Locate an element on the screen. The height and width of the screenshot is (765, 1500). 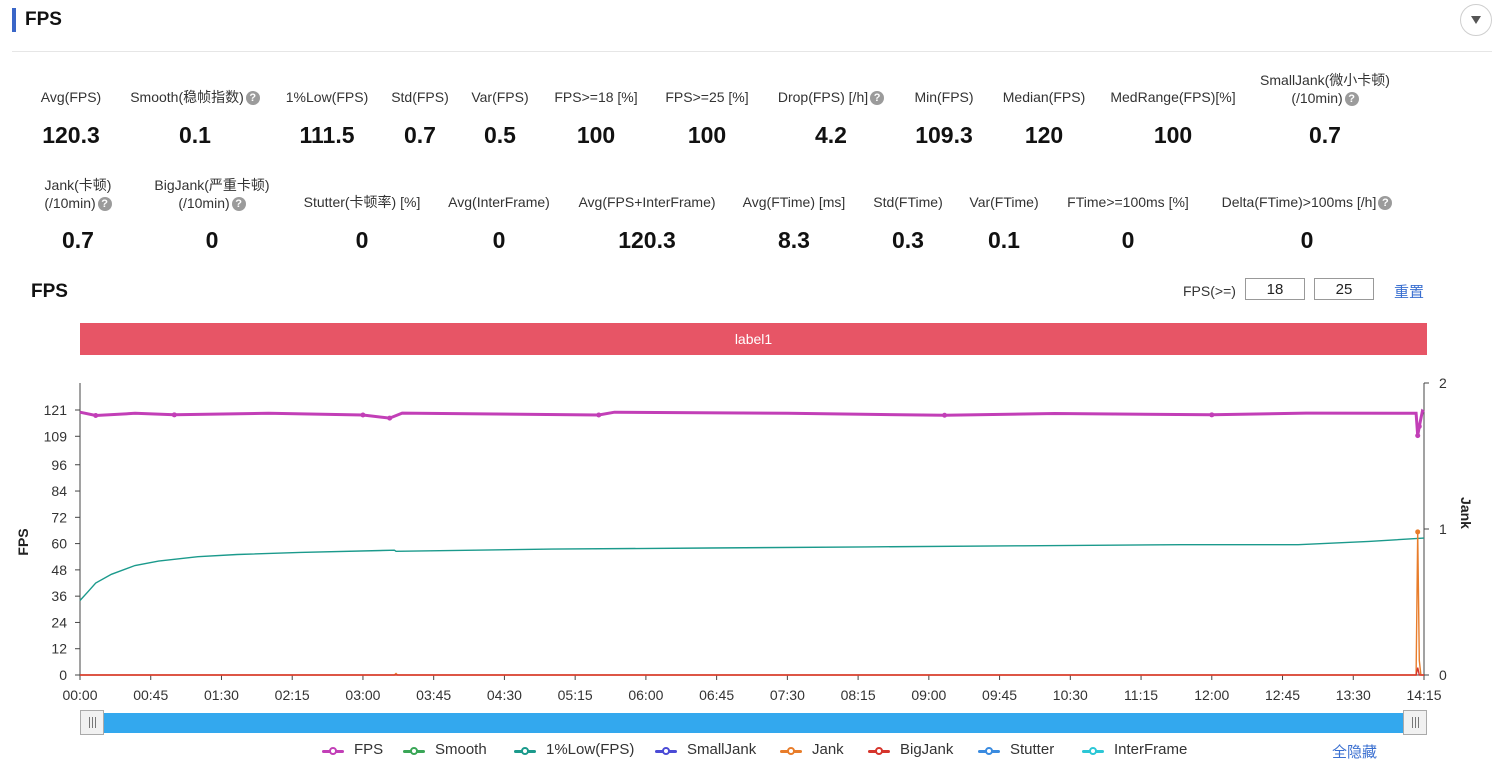
x-tick-label: 00:45 is located at coordinates (150, 695).